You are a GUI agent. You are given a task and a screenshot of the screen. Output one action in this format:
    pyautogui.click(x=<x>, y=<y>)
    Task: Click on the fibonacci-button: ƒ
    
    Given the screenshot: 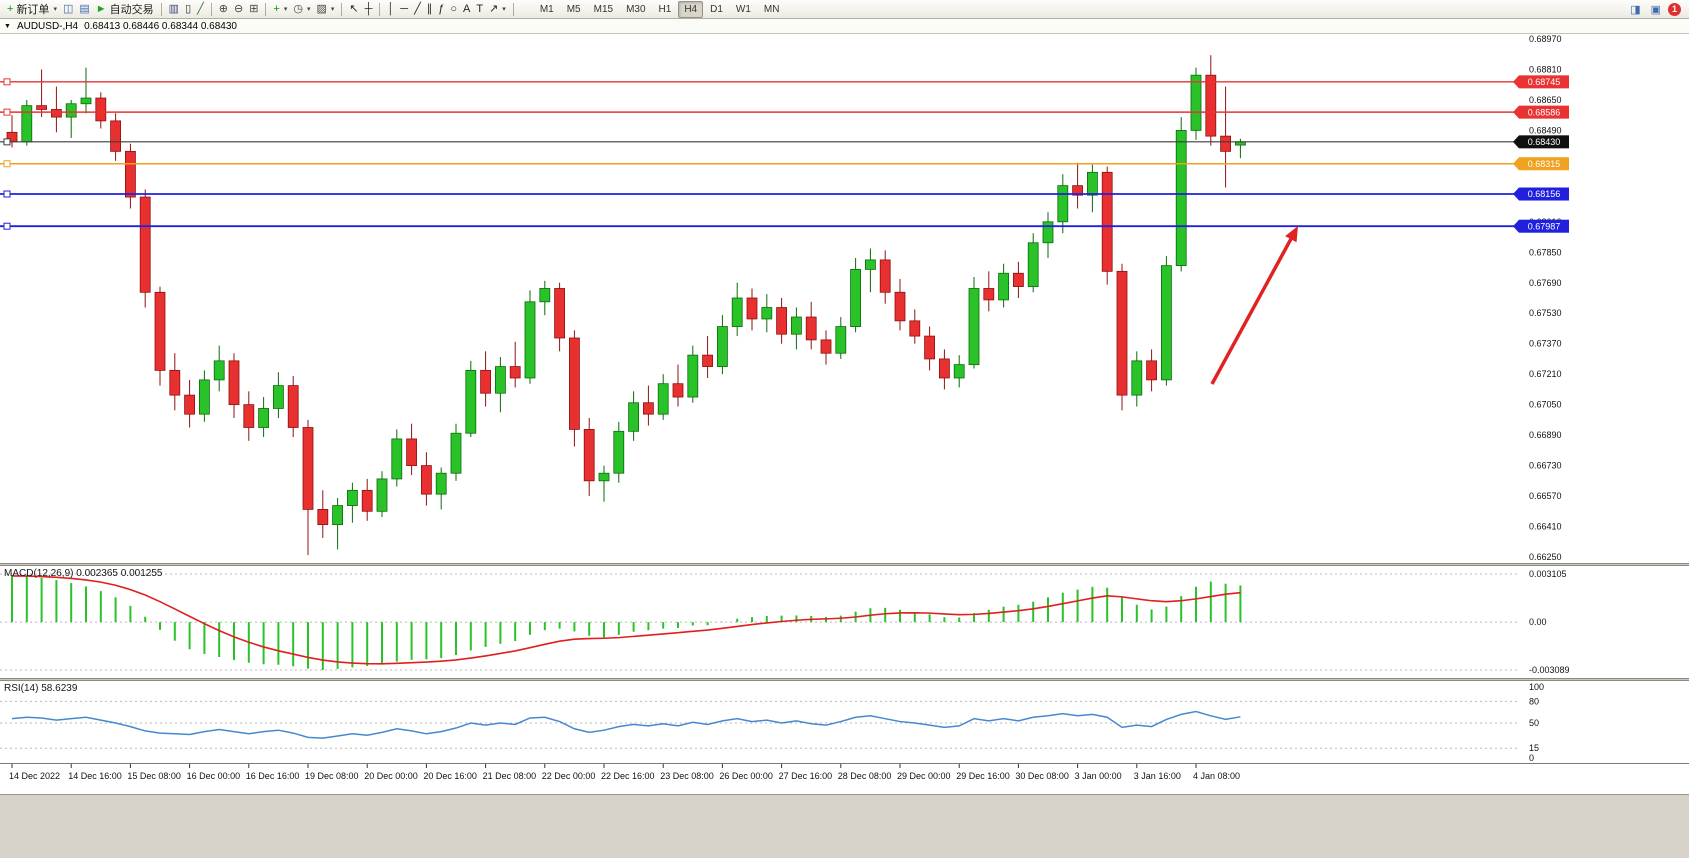 What is the action you would take?
    pyautogui.click(x=441, y=9)
    